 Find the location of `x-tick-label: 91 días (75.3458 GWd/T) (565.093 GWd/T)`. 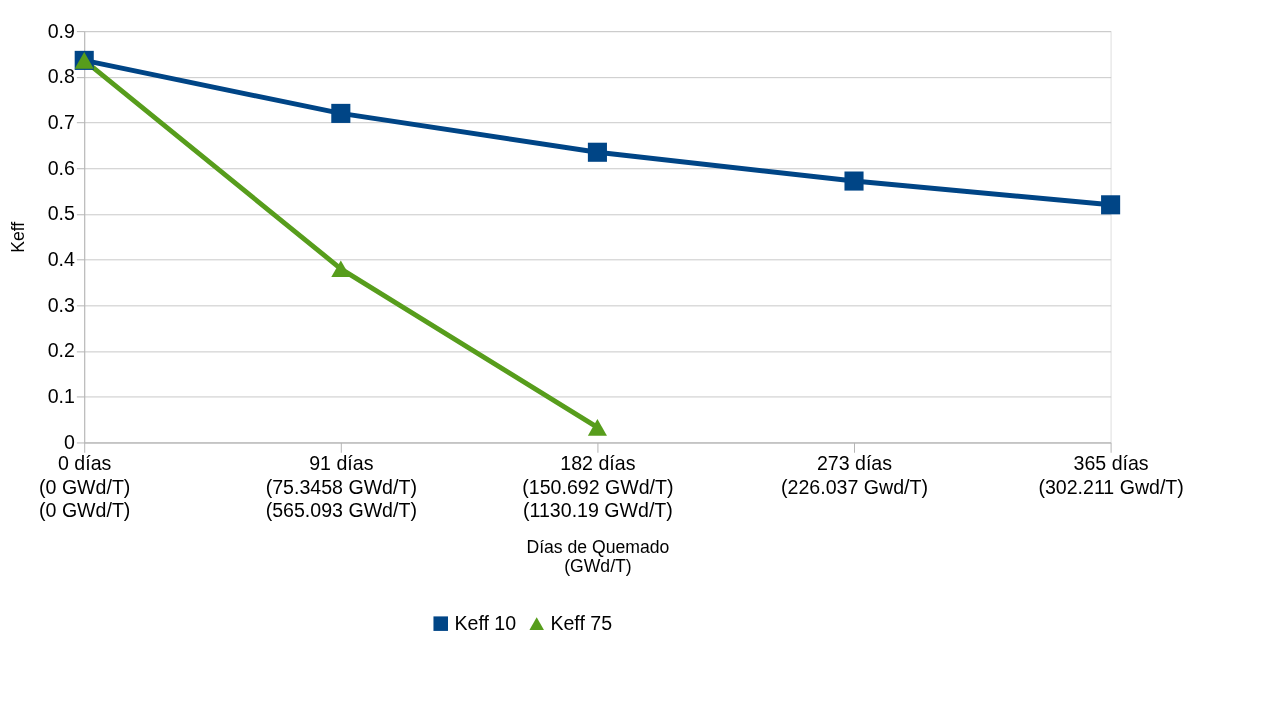

x-tick-label: 91 días (75.3458 GWd/T) (565.093 GWd/T) is located at coordinates (341, 487).